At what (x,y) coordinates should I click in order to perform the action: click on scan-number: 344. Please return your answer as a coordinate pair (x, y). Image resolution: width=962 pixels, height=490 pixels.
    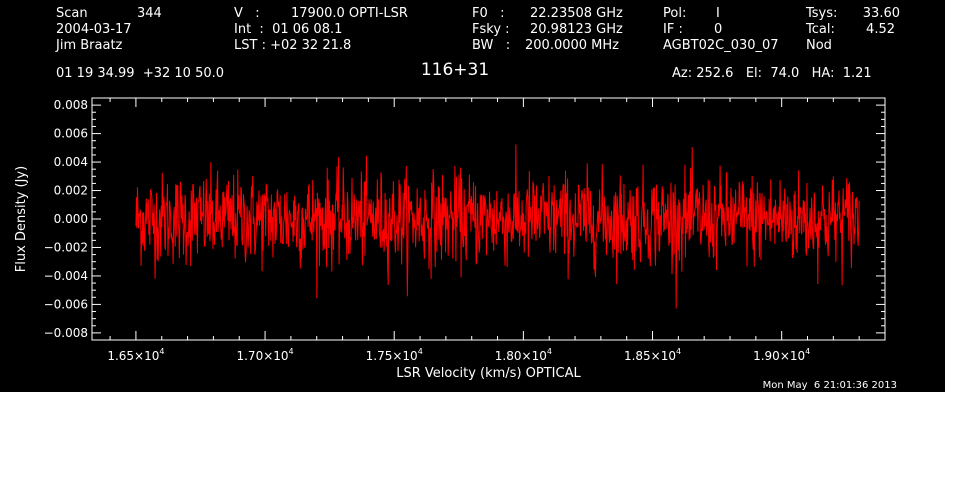
    Looking at the image, I should click on (149, 13).